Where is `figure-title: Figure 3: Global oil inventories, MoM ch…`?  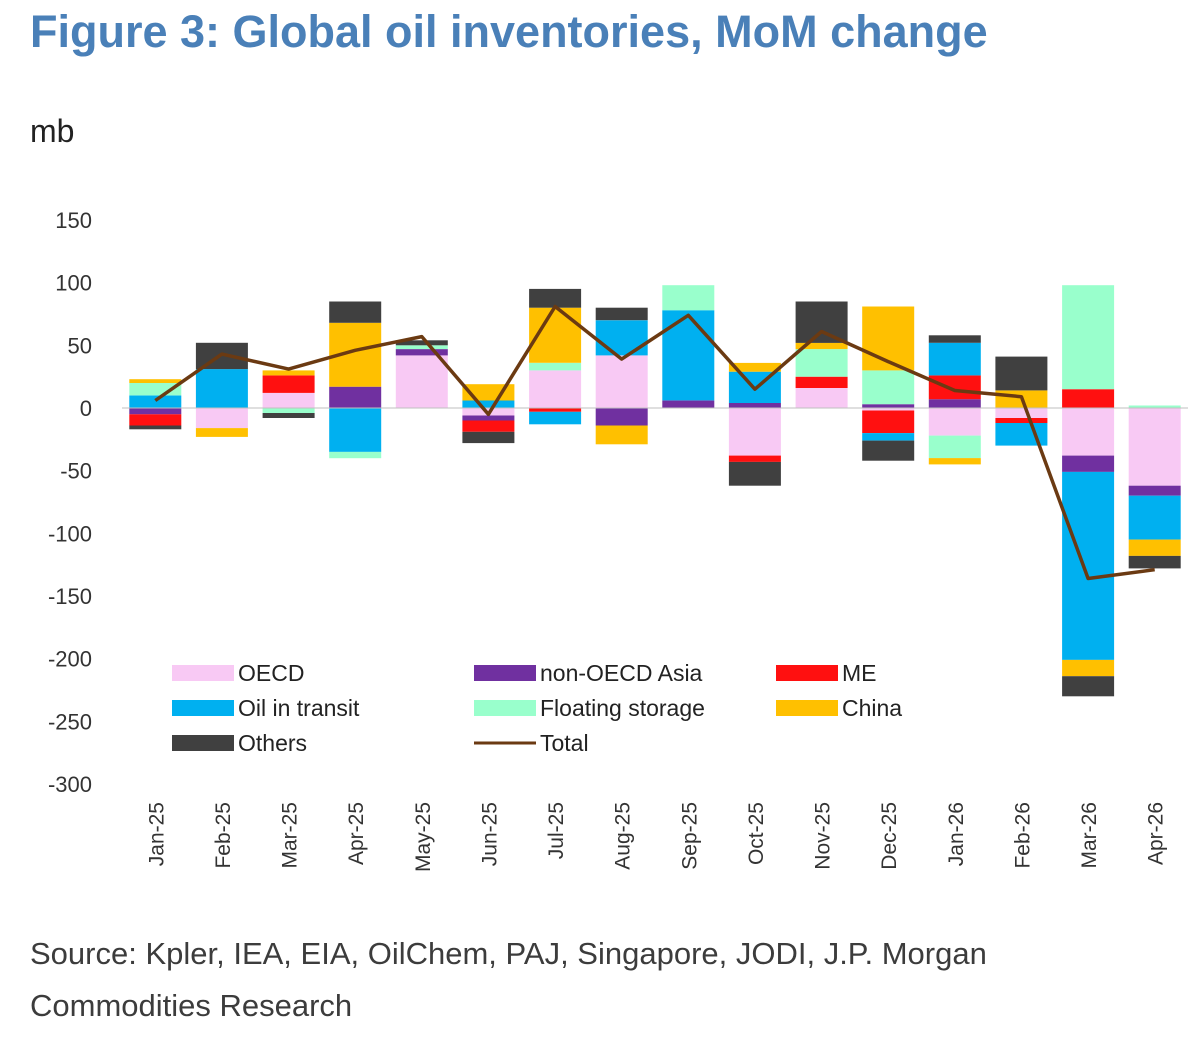
figure-title: Figure 3: Global oil inventories, MoM ch… is located at coordinates (509, 31).